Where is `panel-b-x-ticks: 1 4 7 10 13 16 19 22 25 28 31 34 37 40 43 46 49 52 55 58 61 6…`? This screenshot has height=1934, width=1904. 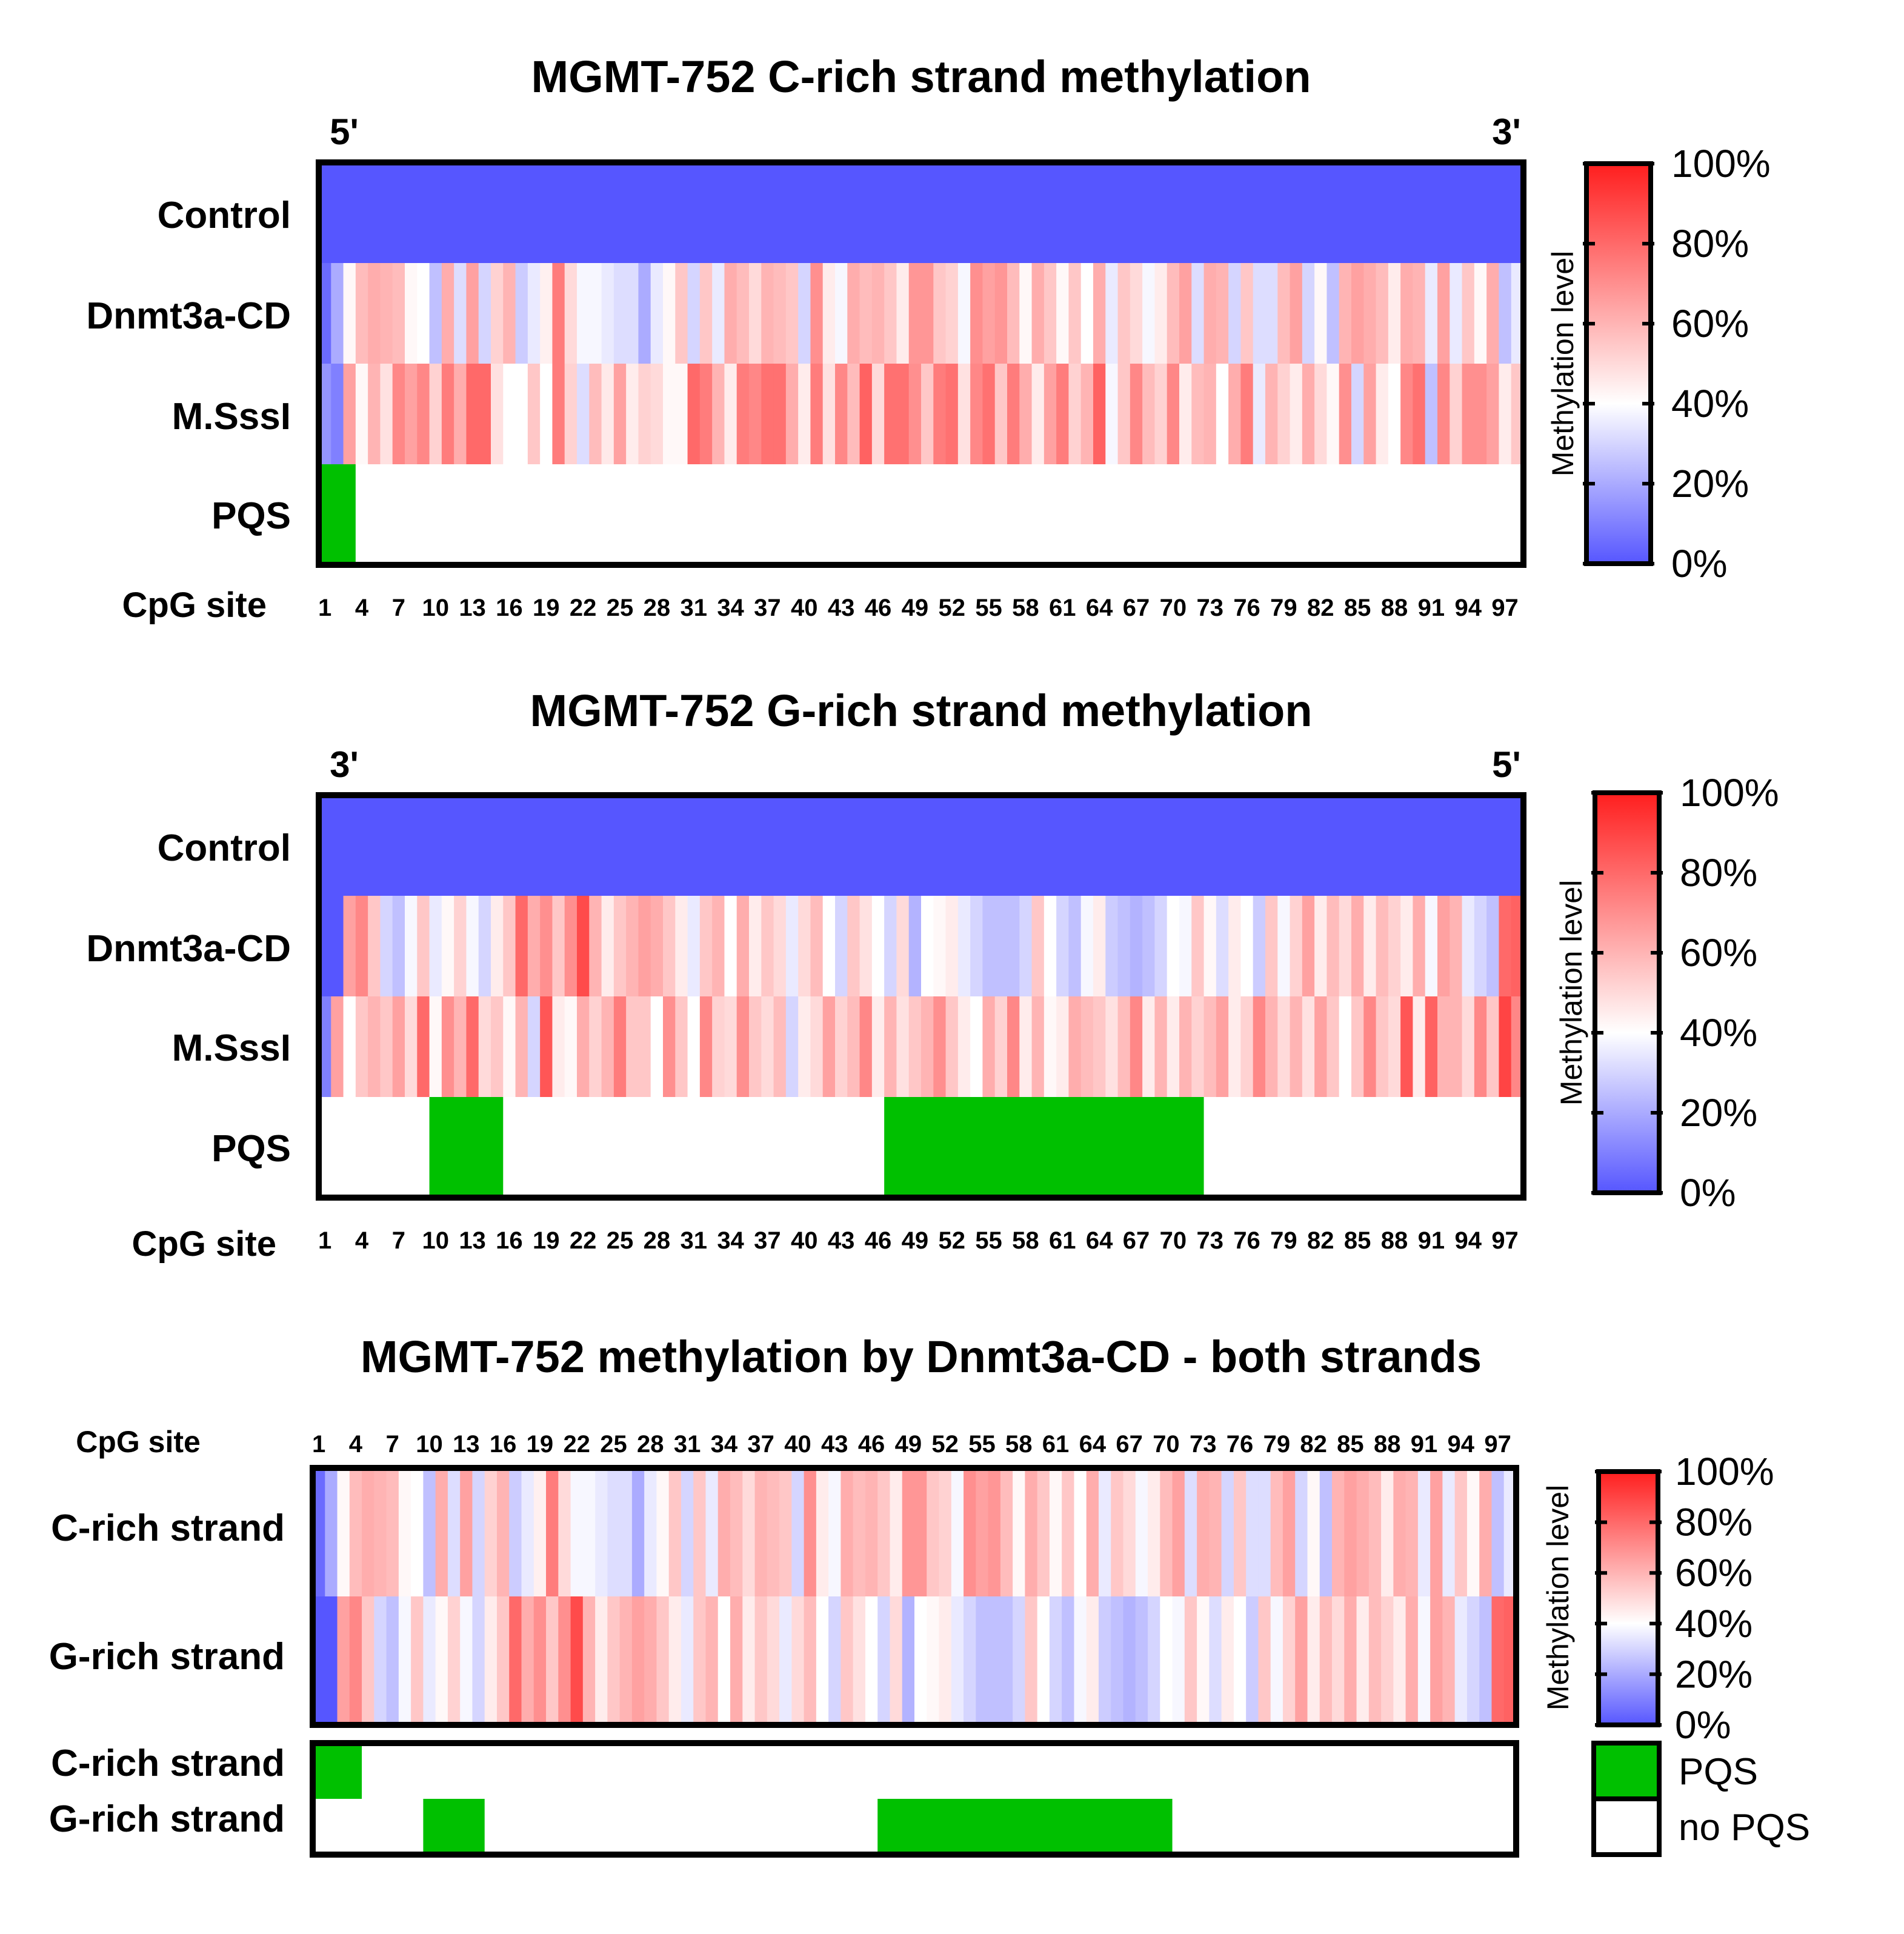
panel-b-x-ticks: 1 4 7 10 13 16 19 22 25 28 31 34 37 40 43 46 49 52 55 58 61 6… is located at coordinates (918, 1240).